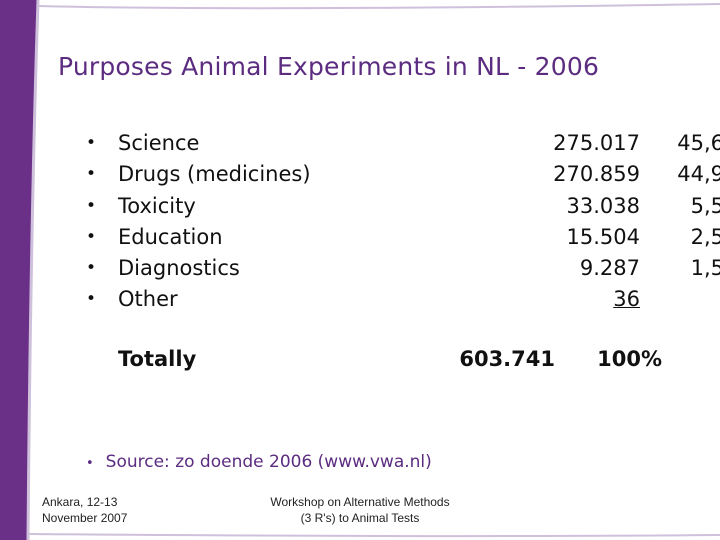 Image resolution: width=720 pixels, height=540 pixels. What do you see at coordinates (705, 268) in the screenshot?
I see `purpose-percent: 1,5%` at bounding box center [705, 268].